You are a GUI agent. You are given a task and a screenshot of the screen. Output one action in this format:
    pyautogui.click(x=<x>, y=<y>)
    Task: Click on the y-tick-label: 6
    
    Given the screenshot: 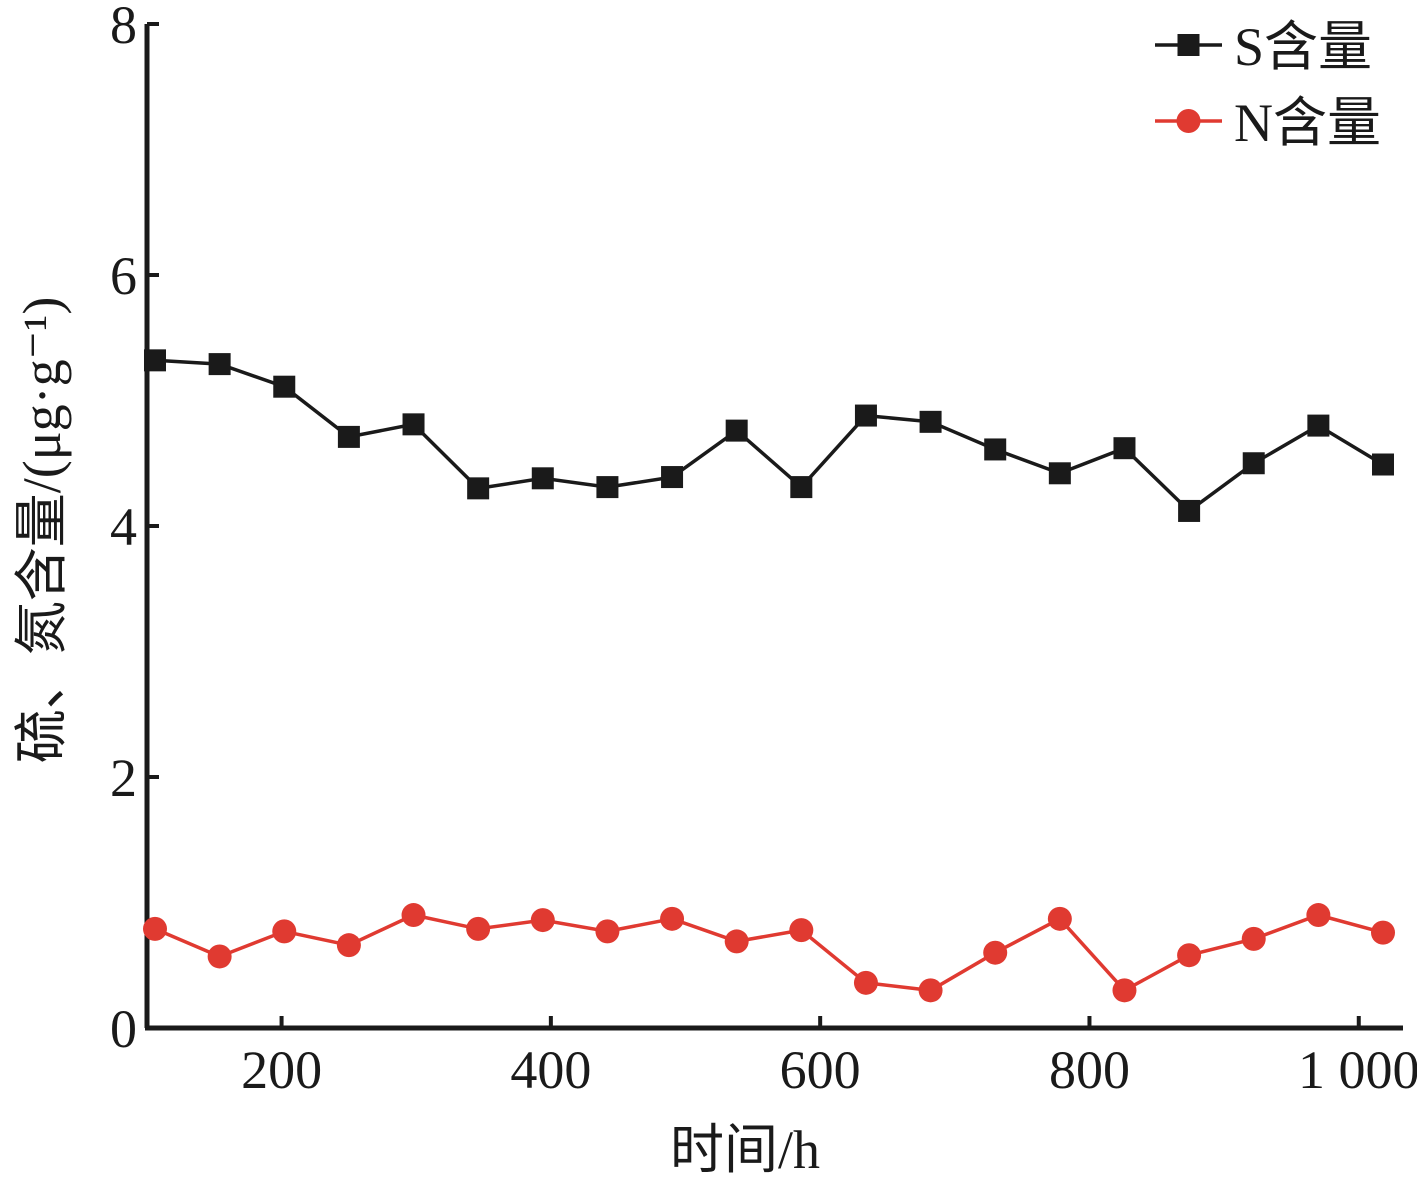 What is the action you would take?
    pyautogui.click(x=123, y=276)
    